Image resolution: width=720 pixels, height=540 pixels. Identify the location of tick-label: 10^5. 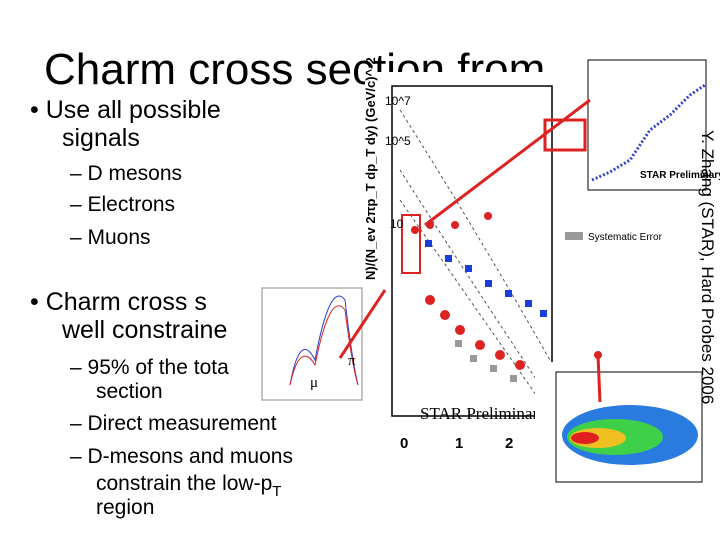
(398, 141).